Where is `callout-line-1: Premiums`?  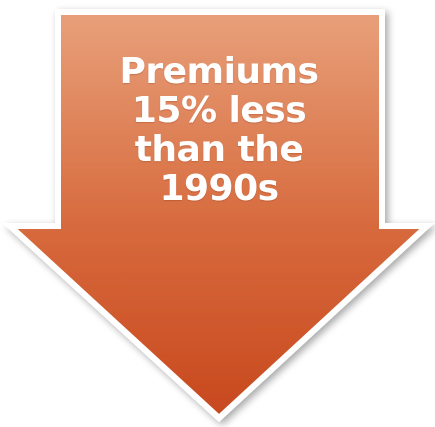
callout-line-1: Premiums is located at coordinates (219, 71).